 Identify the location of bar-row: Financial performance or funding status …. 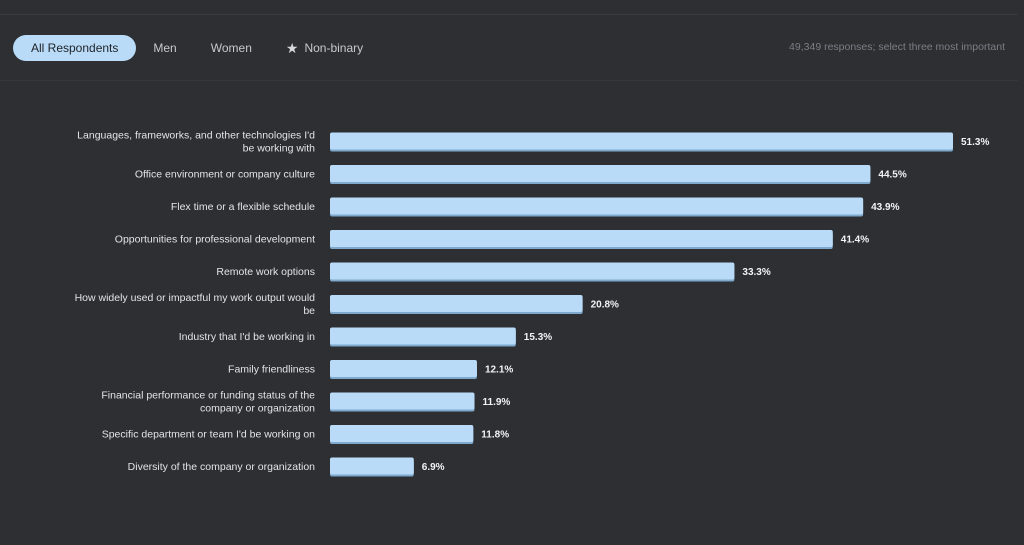
(305, 402).